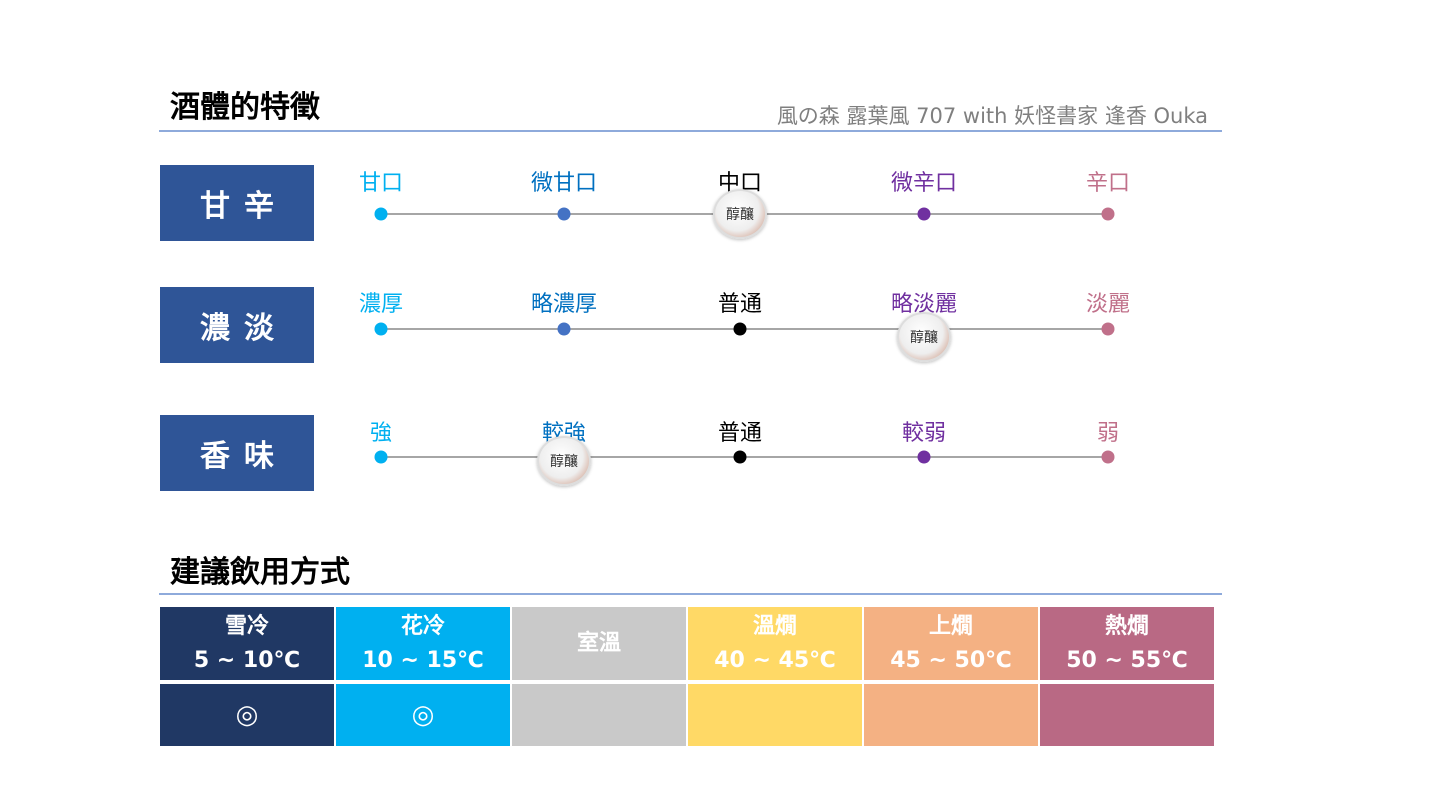 This screenshot has height=810, width=1440. Describe the element at coordinates (992, 116) in the screenshot. I see `credit-text: 風の森 露葉風 707 with 妖怪書家 逢香 Ouka` at that location.